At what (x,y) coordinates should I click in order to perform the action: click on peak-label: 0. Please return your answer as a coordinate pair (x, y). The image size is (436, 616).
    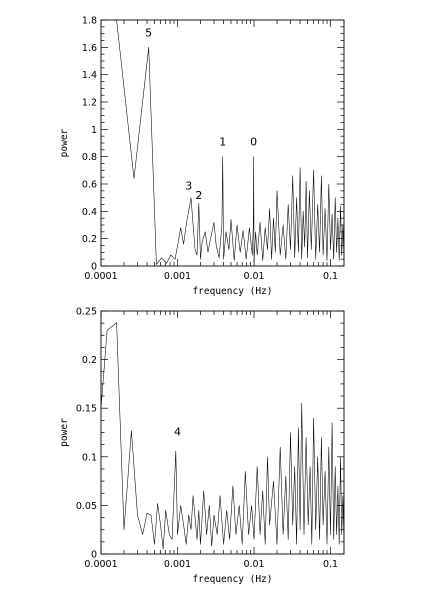
    Looking at the image, I should click on (253, 142).